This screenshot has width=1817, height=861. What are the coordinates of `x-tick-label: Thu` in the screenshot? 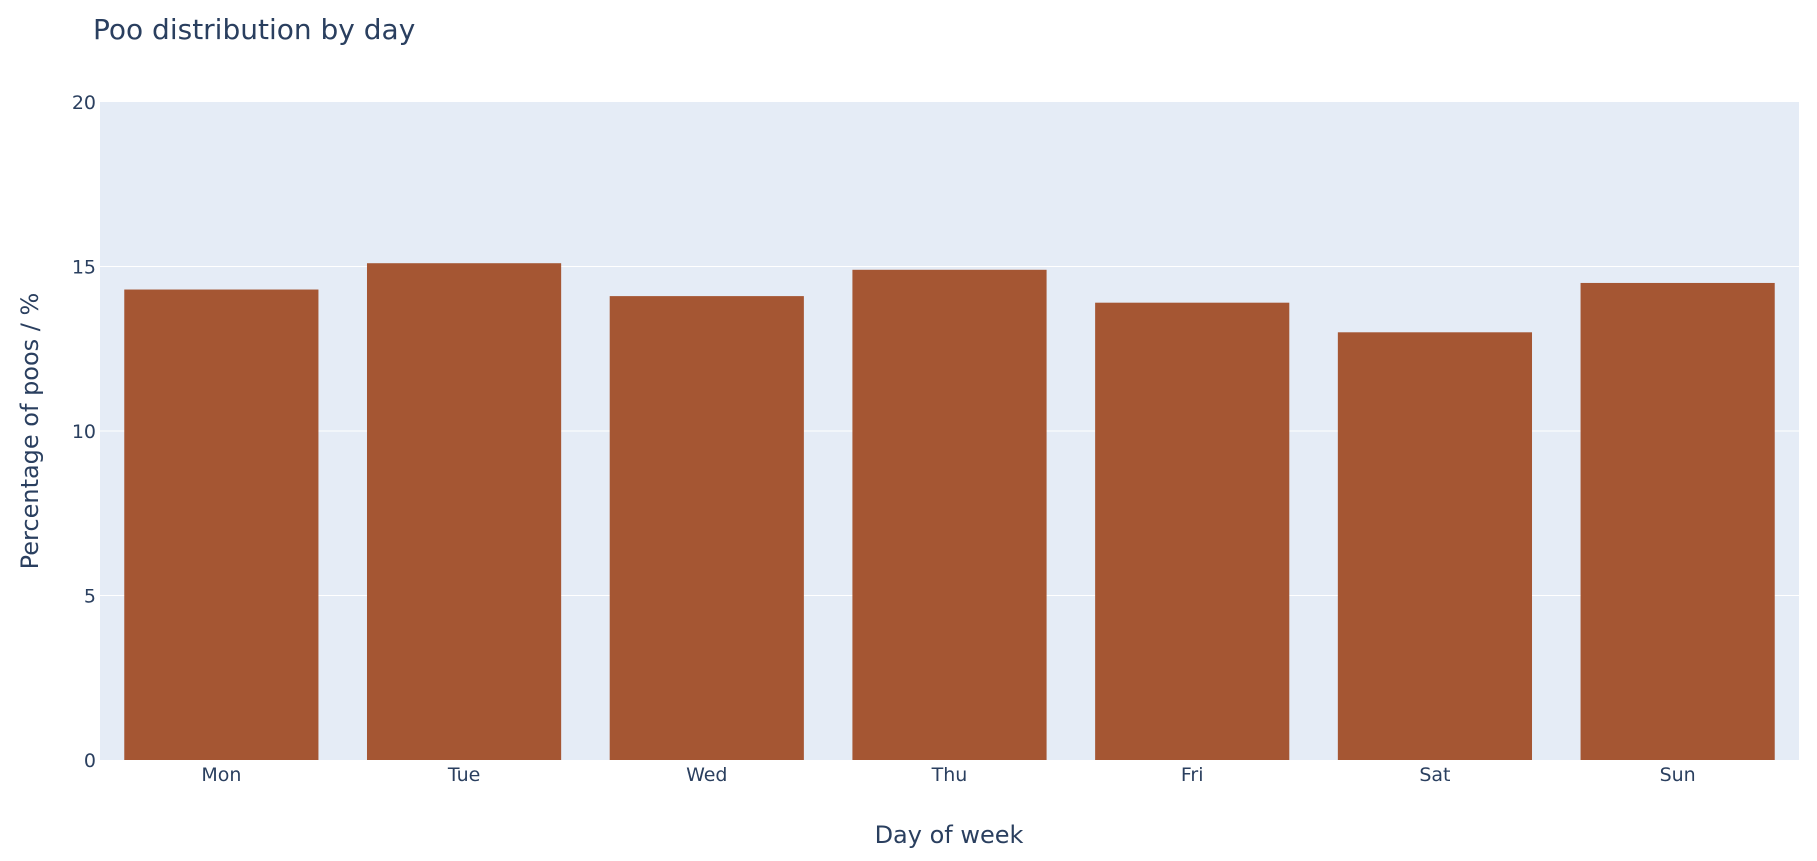 It's located at (949, 775).